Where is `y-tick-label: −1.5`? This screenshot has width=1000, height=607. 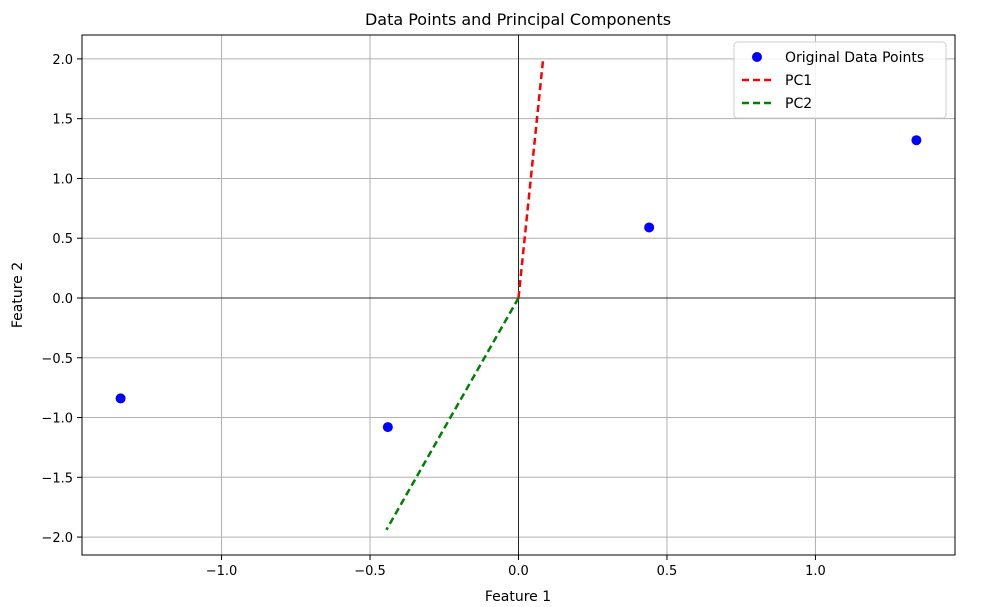 y-tick-label: −1.5 is located at coordinates (57, 478).